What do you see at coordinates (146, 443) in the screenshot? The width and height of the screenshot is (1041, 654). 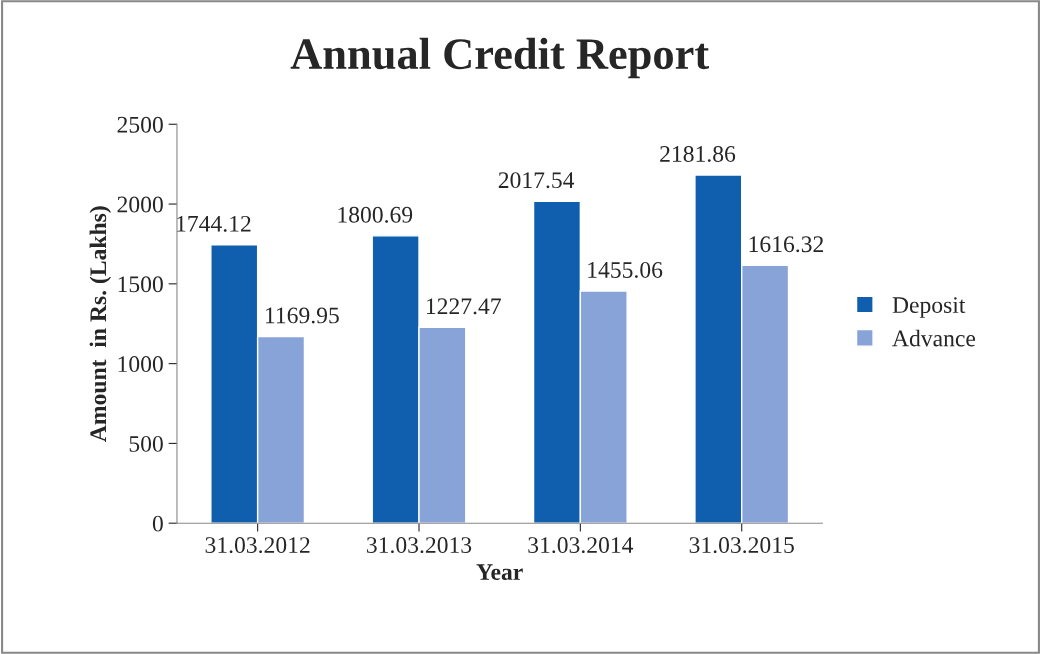 I see `y-tick-label: 500` at bounding box center [146, 443].